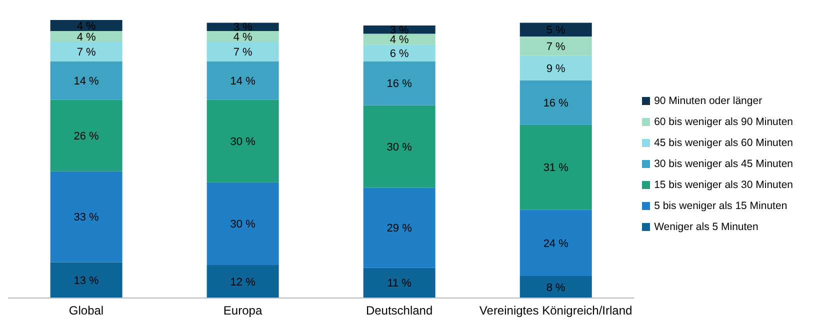  Describe the element at coordinates (706, 226) in the screenshot. I see `legend-label: Weniger als 5 Minuten` at that location.